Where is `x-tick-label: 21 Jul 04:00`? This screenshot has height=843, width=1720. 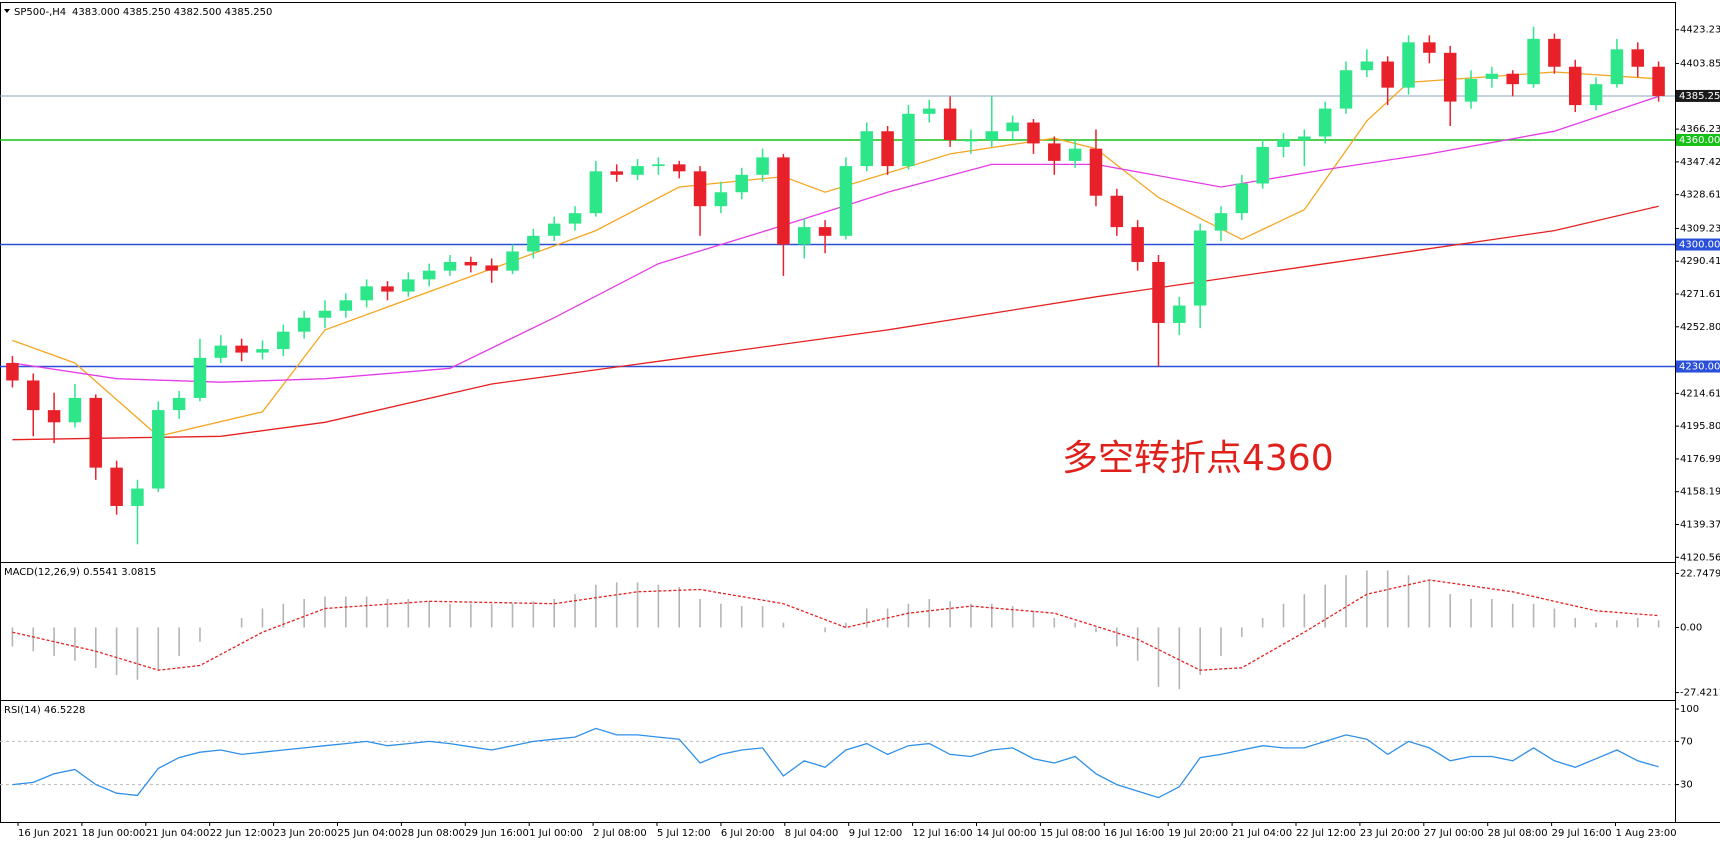 x-tick-label: 21 Jul 04:00 is located at coordinates (1262, 833).